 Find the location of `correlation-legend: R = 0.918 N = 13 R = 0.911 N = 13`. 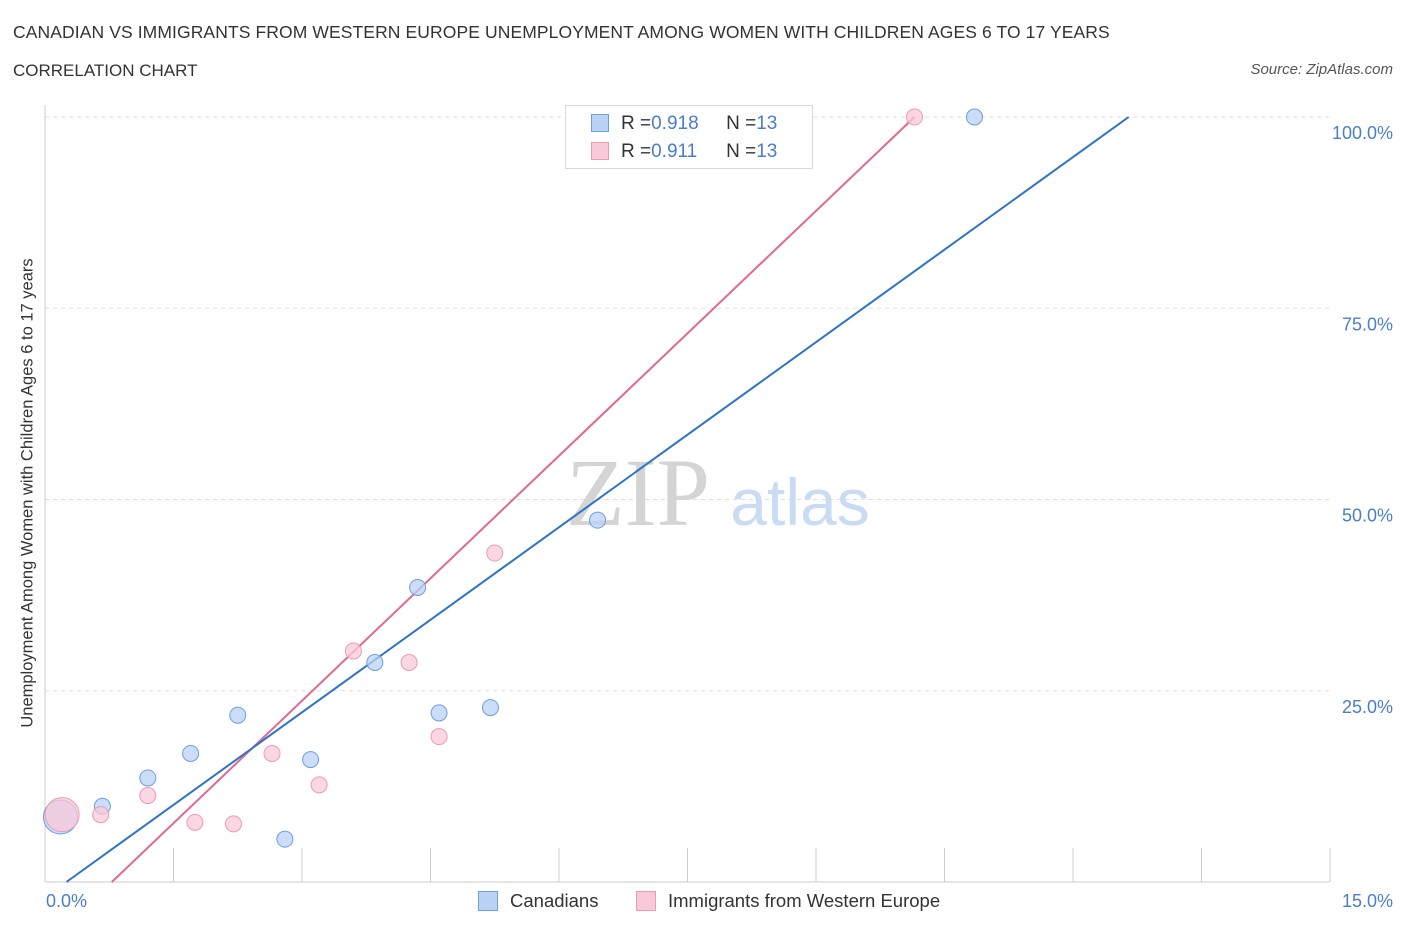

correlation-legend: R = 0.918 N = 13 R = 0.911 N = 13 is located at coordinates (689, 137).